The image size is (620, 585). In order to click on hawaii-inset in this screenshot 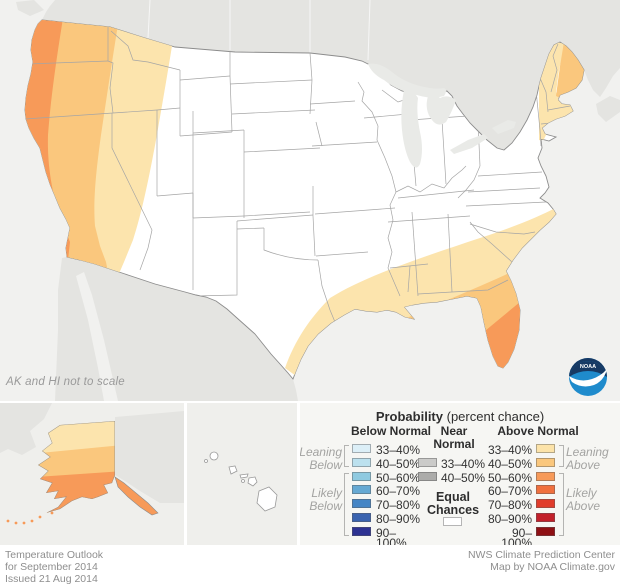, I will do `click(242, 474)`.